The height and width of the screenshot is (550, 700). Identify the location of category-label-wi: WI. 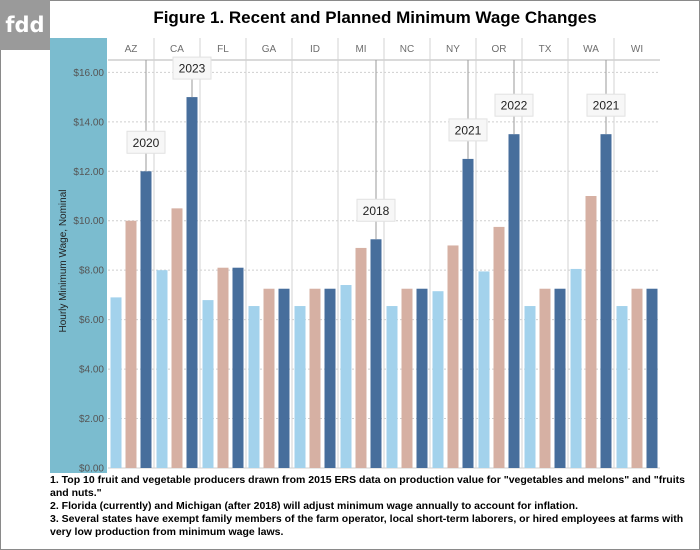
(637, 49).